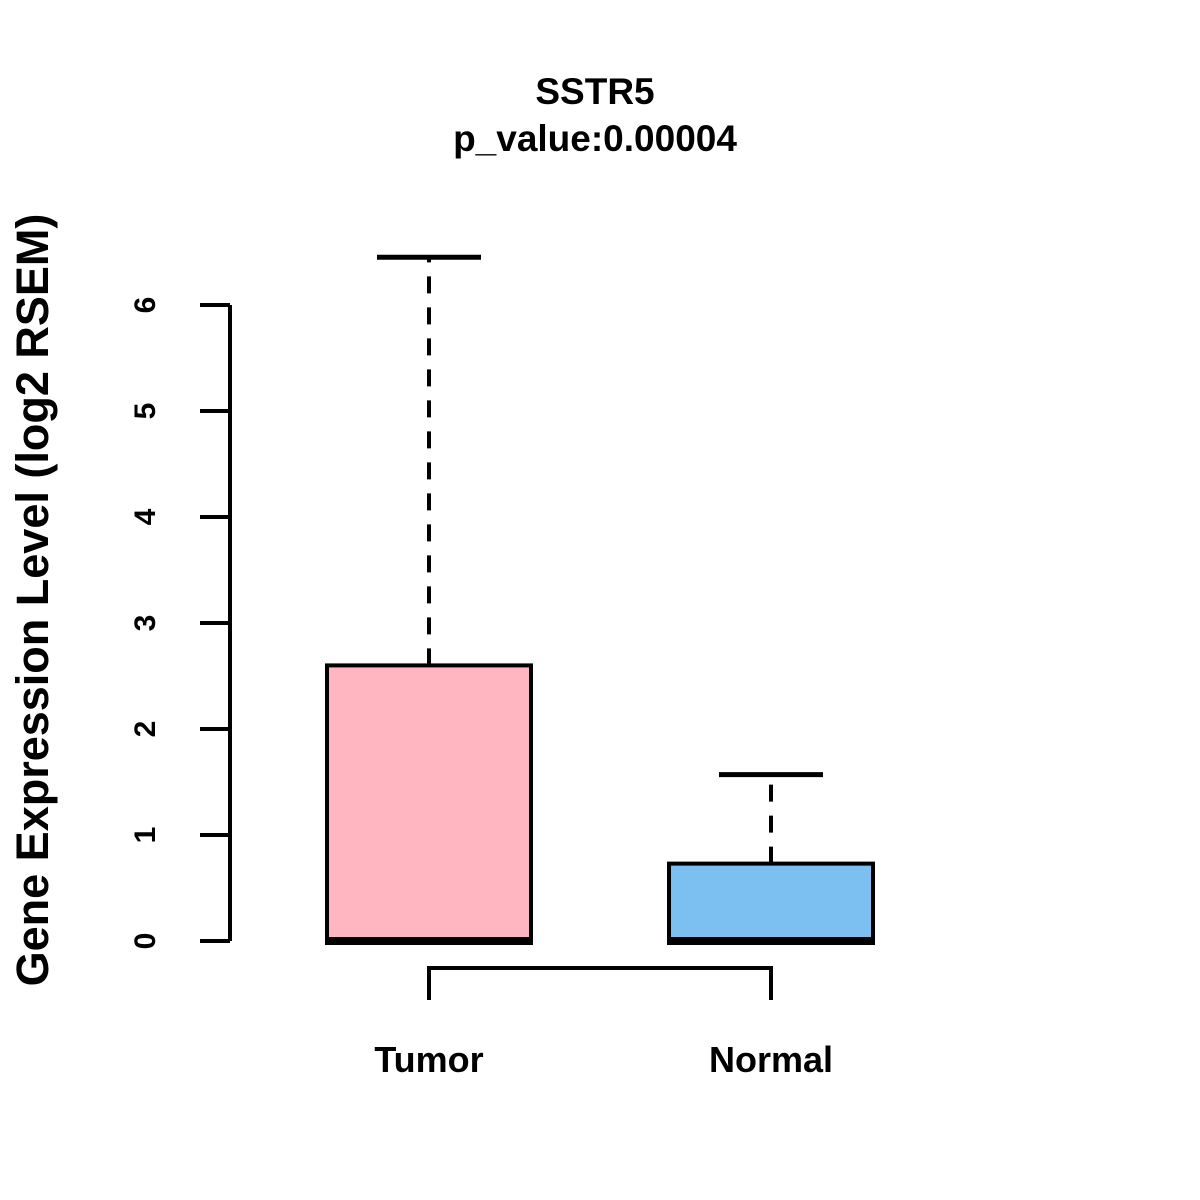 Image resolution: width=1200 pixels, height=1200 pixels. I want to click on box-tumor, so click(429, 803).